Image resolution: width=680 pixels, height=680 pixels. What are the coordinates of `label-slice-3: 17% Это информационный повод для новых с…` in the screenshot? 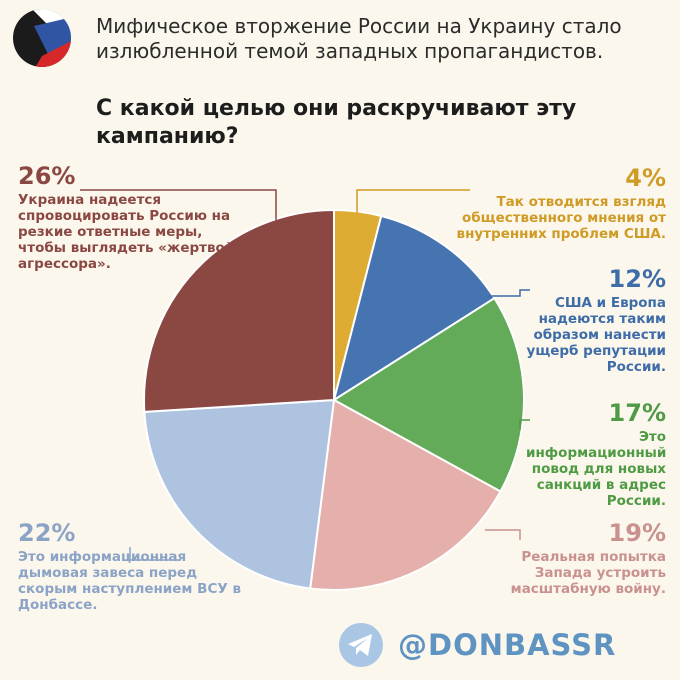 It's located at (596, 454).